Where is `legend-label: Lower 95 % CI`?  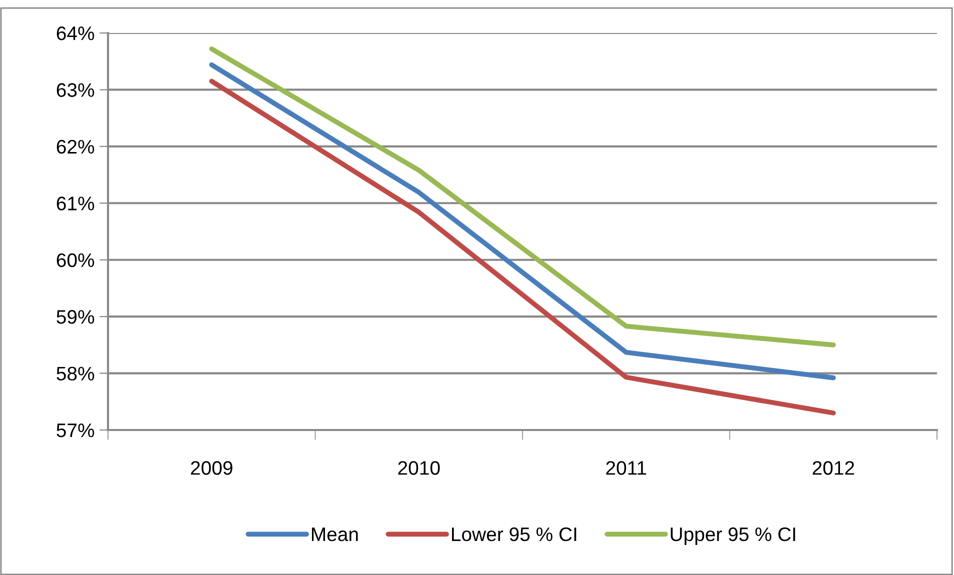 legend-label: Lower 95 % CI is located at coordinates (514, 534).